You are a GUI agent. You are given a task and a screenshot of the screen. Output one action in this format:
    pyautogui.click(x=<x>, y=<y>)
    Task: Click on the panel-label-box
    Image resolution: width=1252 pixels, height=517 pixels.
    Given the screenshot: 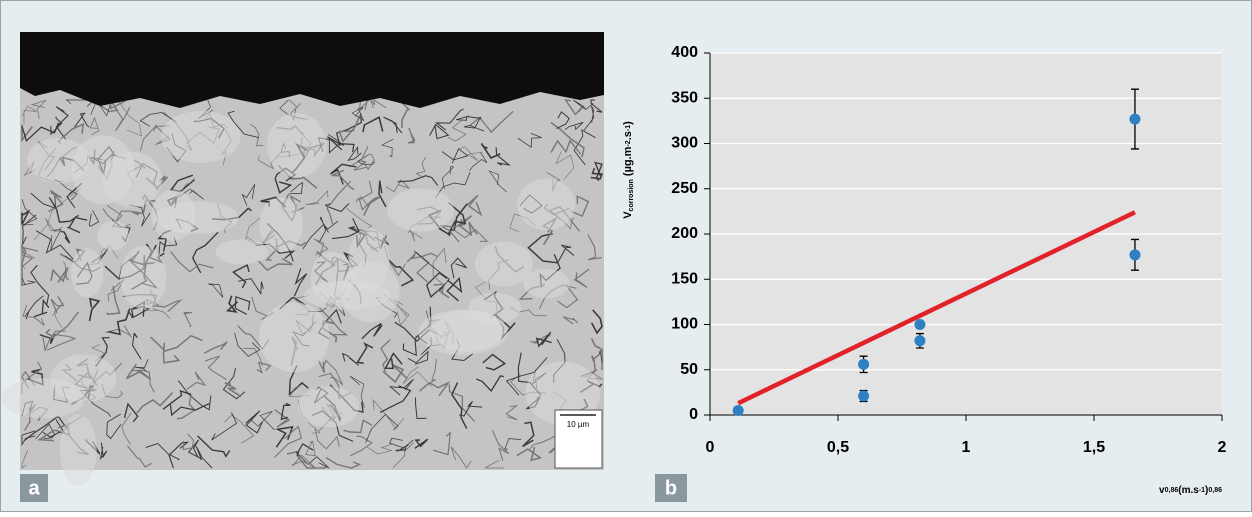 What is the action you would take?
    pyautogui.click(x=671, y=488)
    